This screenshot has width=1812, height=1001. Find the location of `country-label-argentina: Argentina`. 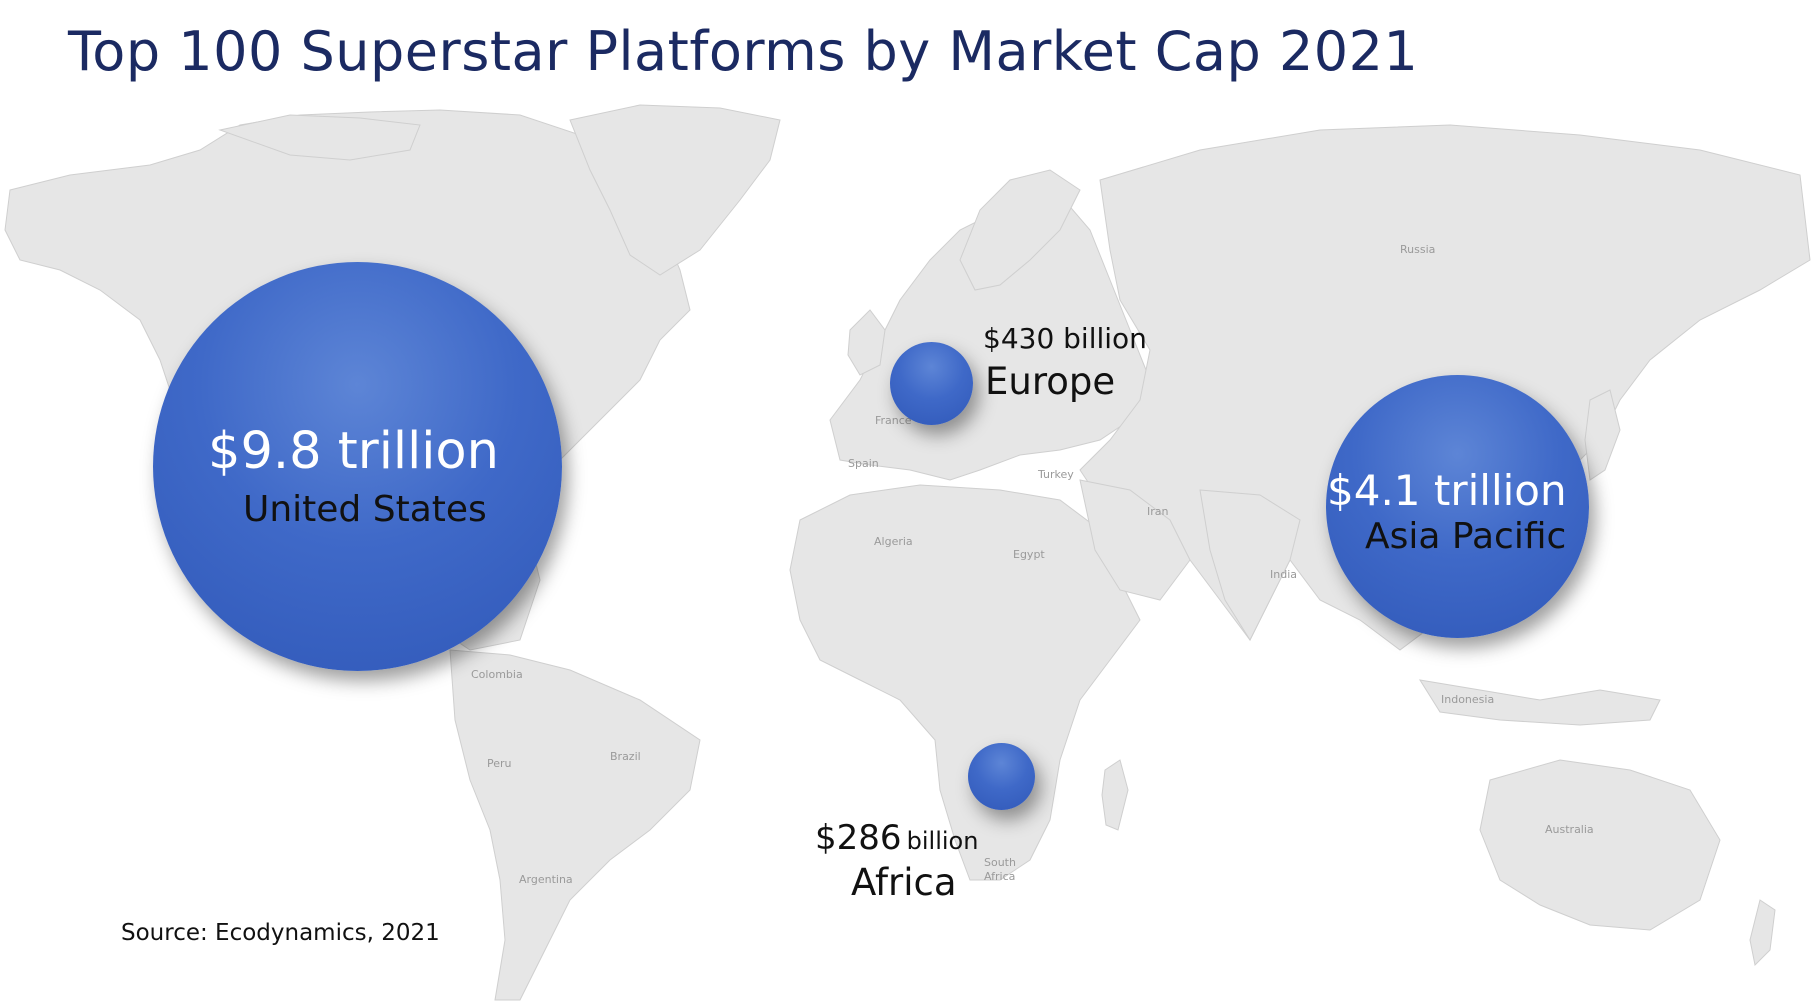

country-label-argentina: Argentina is located at coordinates (546, 879).